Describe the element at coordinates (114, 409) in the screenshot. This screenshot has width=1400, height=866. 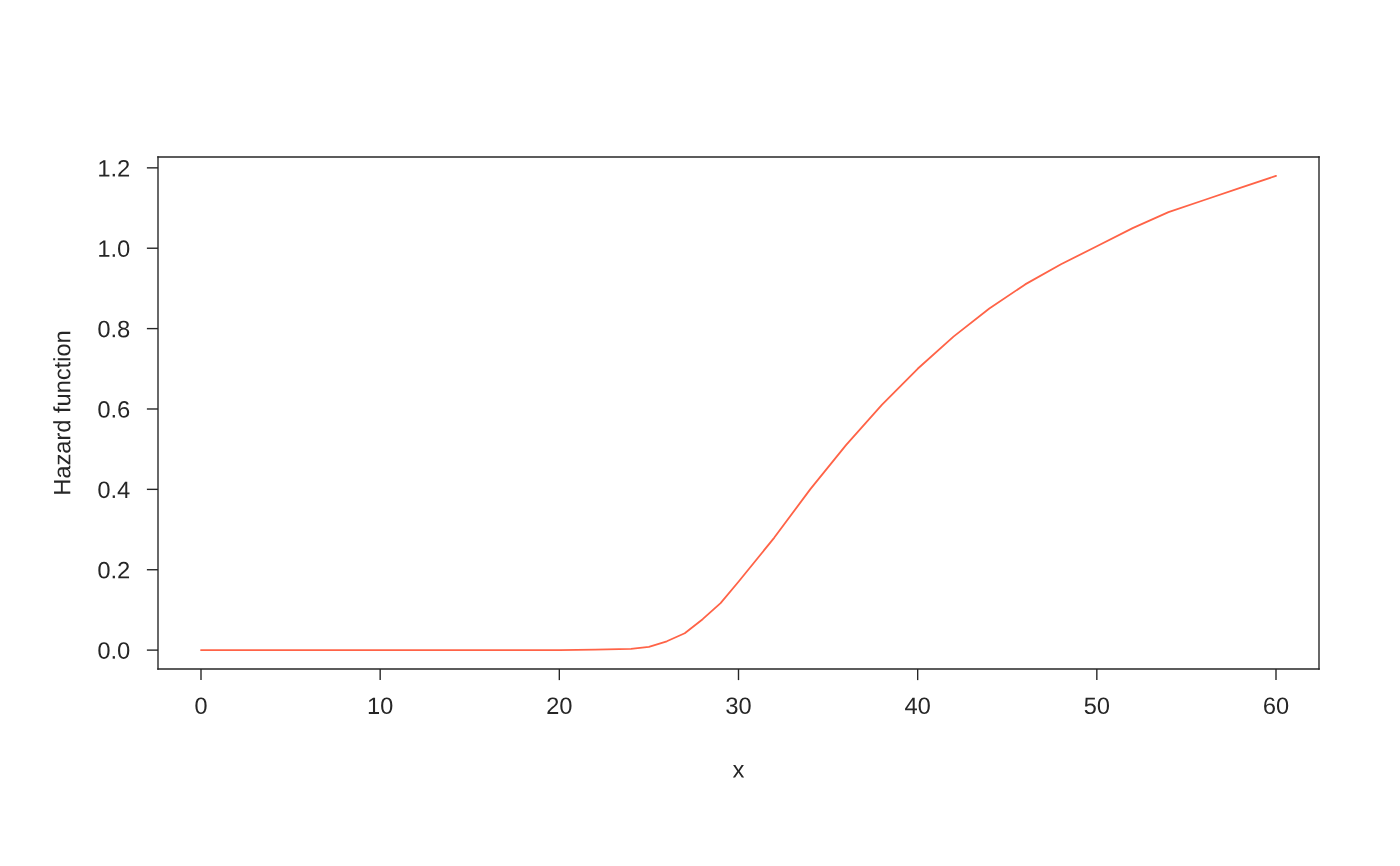
I see `y-tick-label: 0.6` at that location.